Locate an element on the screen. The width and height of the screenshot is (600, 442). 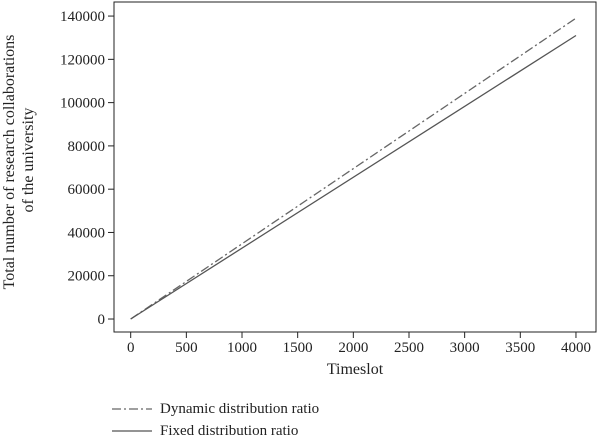
x-tick-label: 2500 is located at coordinates (409, 348).